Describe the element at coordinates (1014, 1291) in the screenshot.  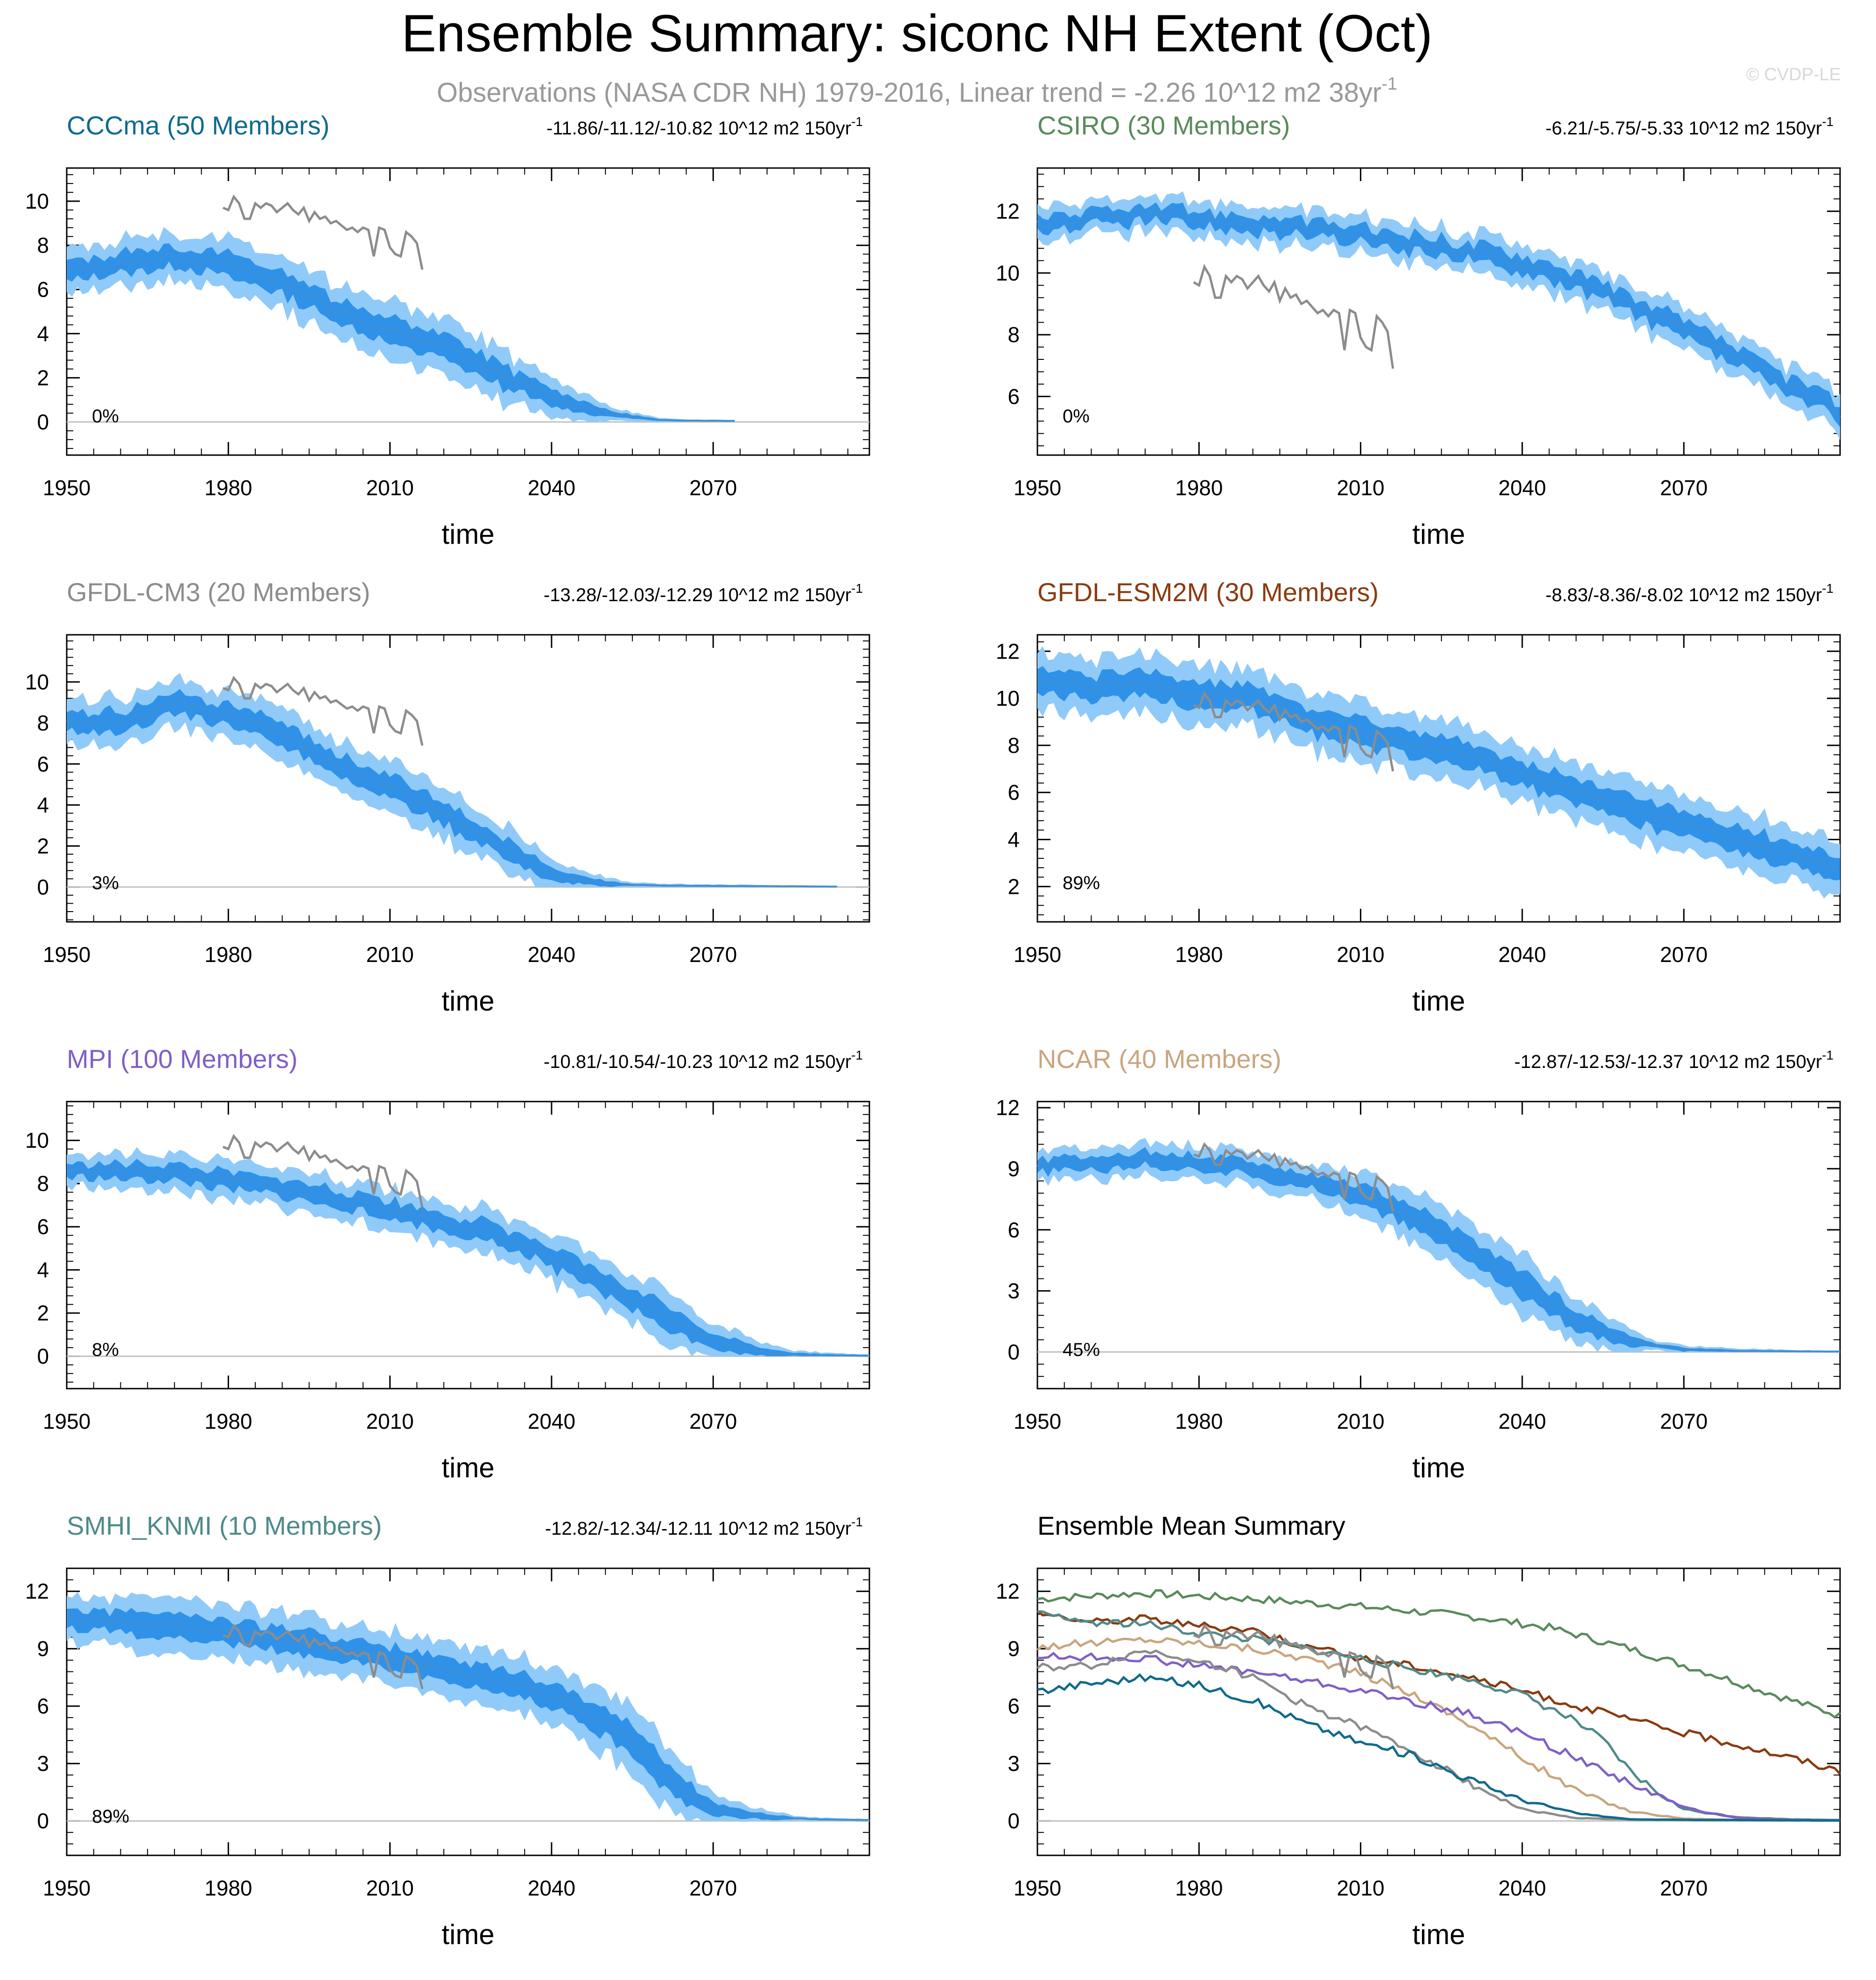
I see `y-tick-label: 3` at that location.